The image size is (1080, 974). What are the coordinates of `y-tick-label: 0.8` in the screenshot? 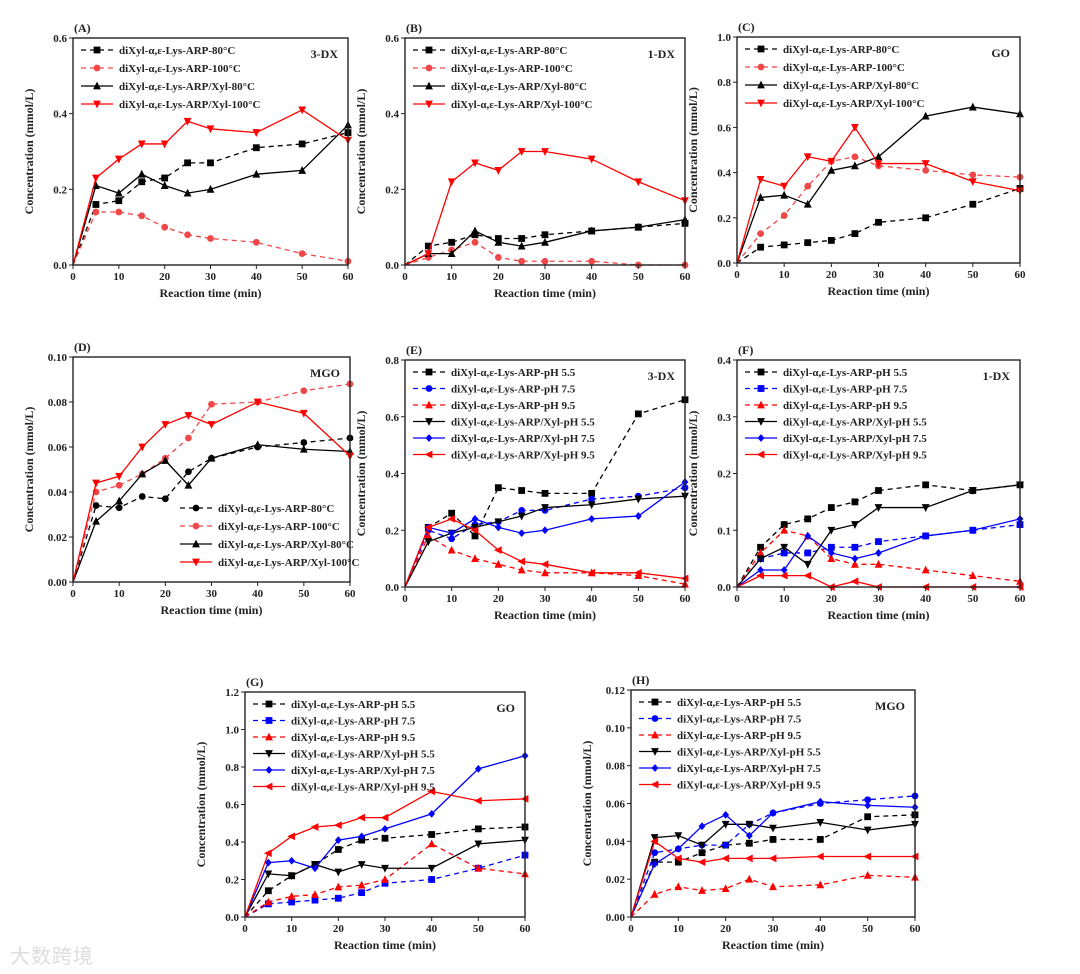 It's located at (724, 83).